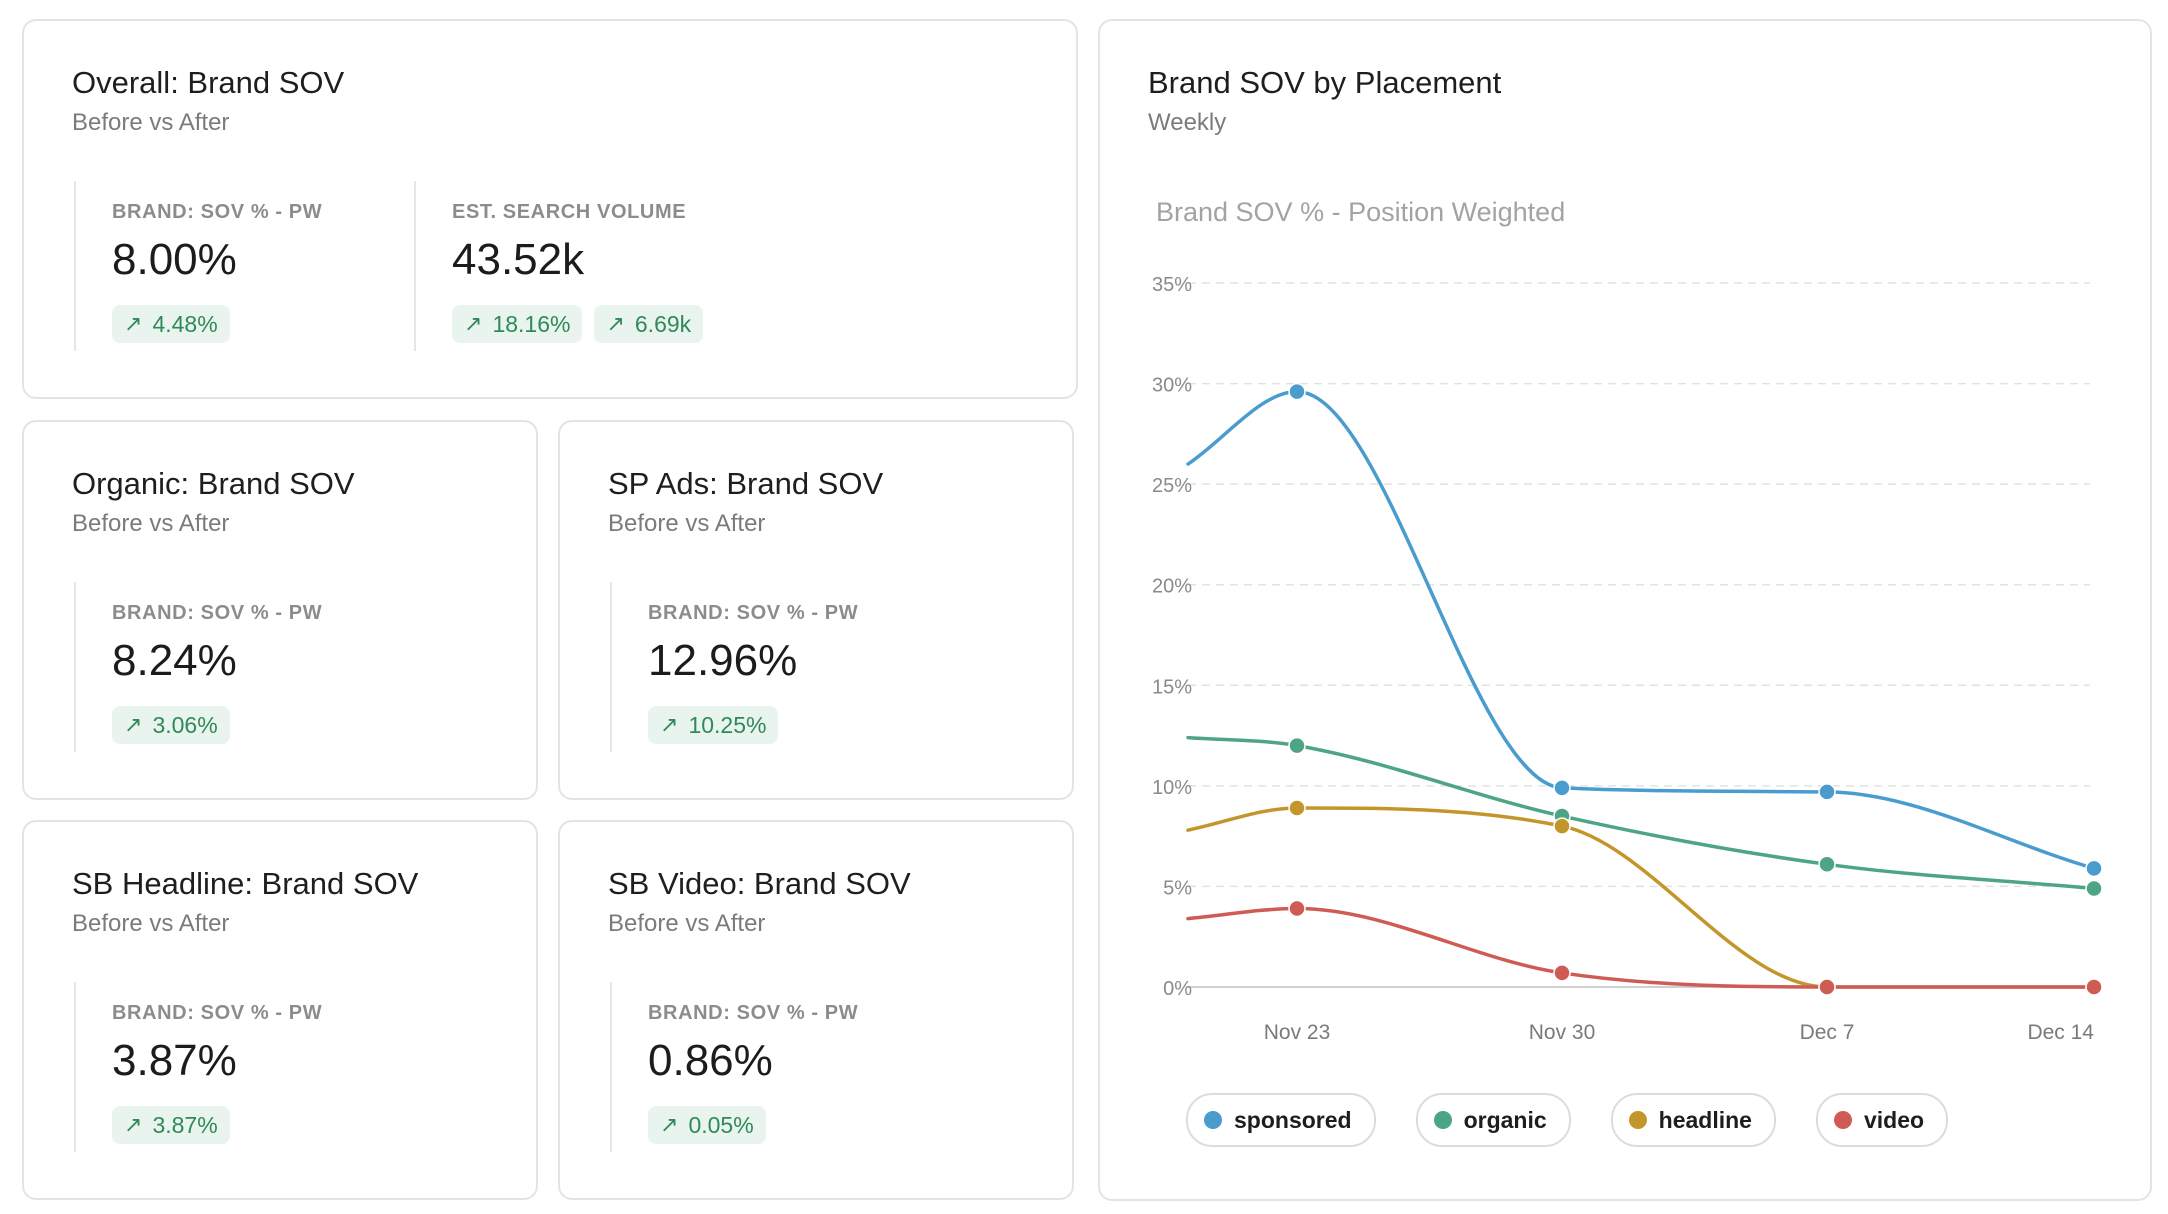 This screenshot has width=2168, height=1214. I want to click on legend-label: sponsored, so click(1293, 1119).